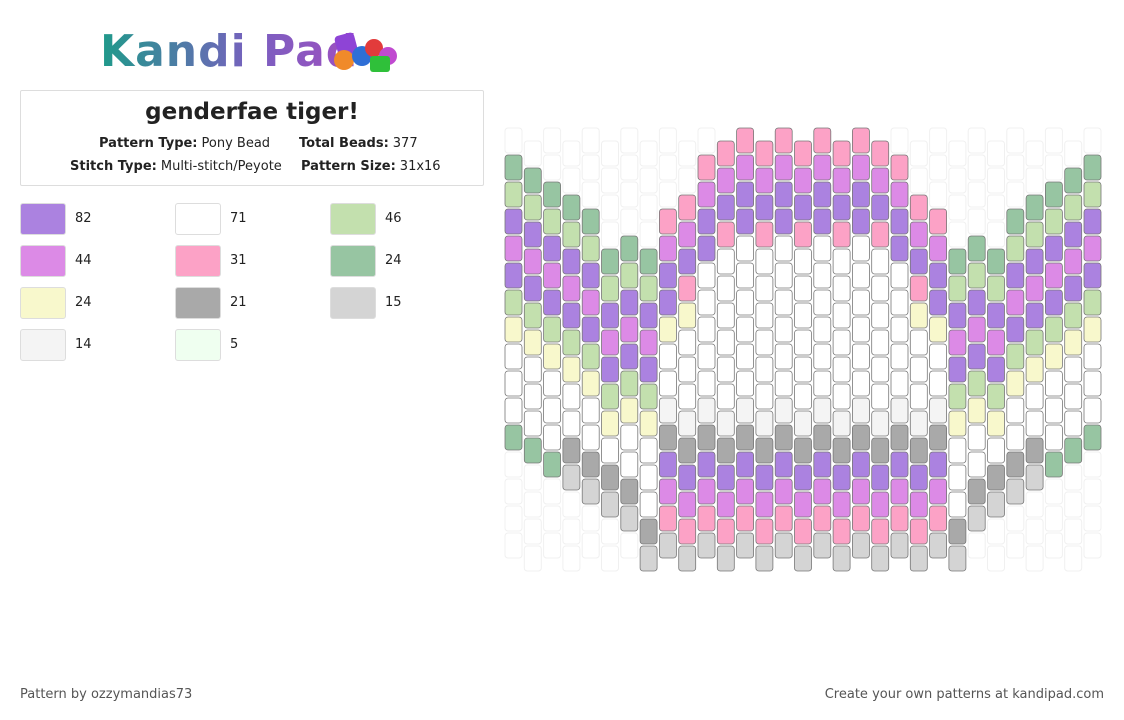 Image resolution: width=1124 pixels, height=720 pixels. Describe the element at coordinates (964, 694) in the screenshot. I see `site-link: Create your own patterns at kandipad.com` at that location.